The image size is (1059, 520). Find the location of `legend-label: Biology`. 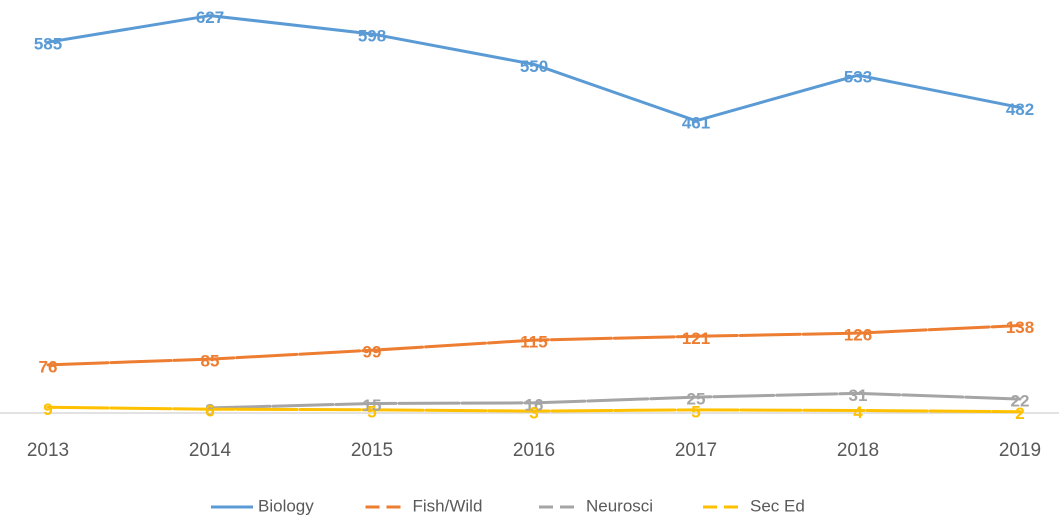

legend-label: Biology is located at coordinates (286, 505).